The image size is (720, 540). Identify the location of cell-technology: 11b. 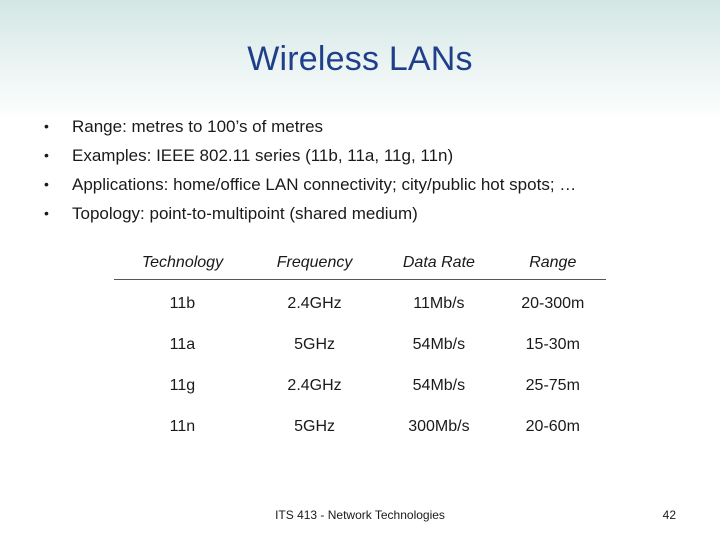
(182, 303).